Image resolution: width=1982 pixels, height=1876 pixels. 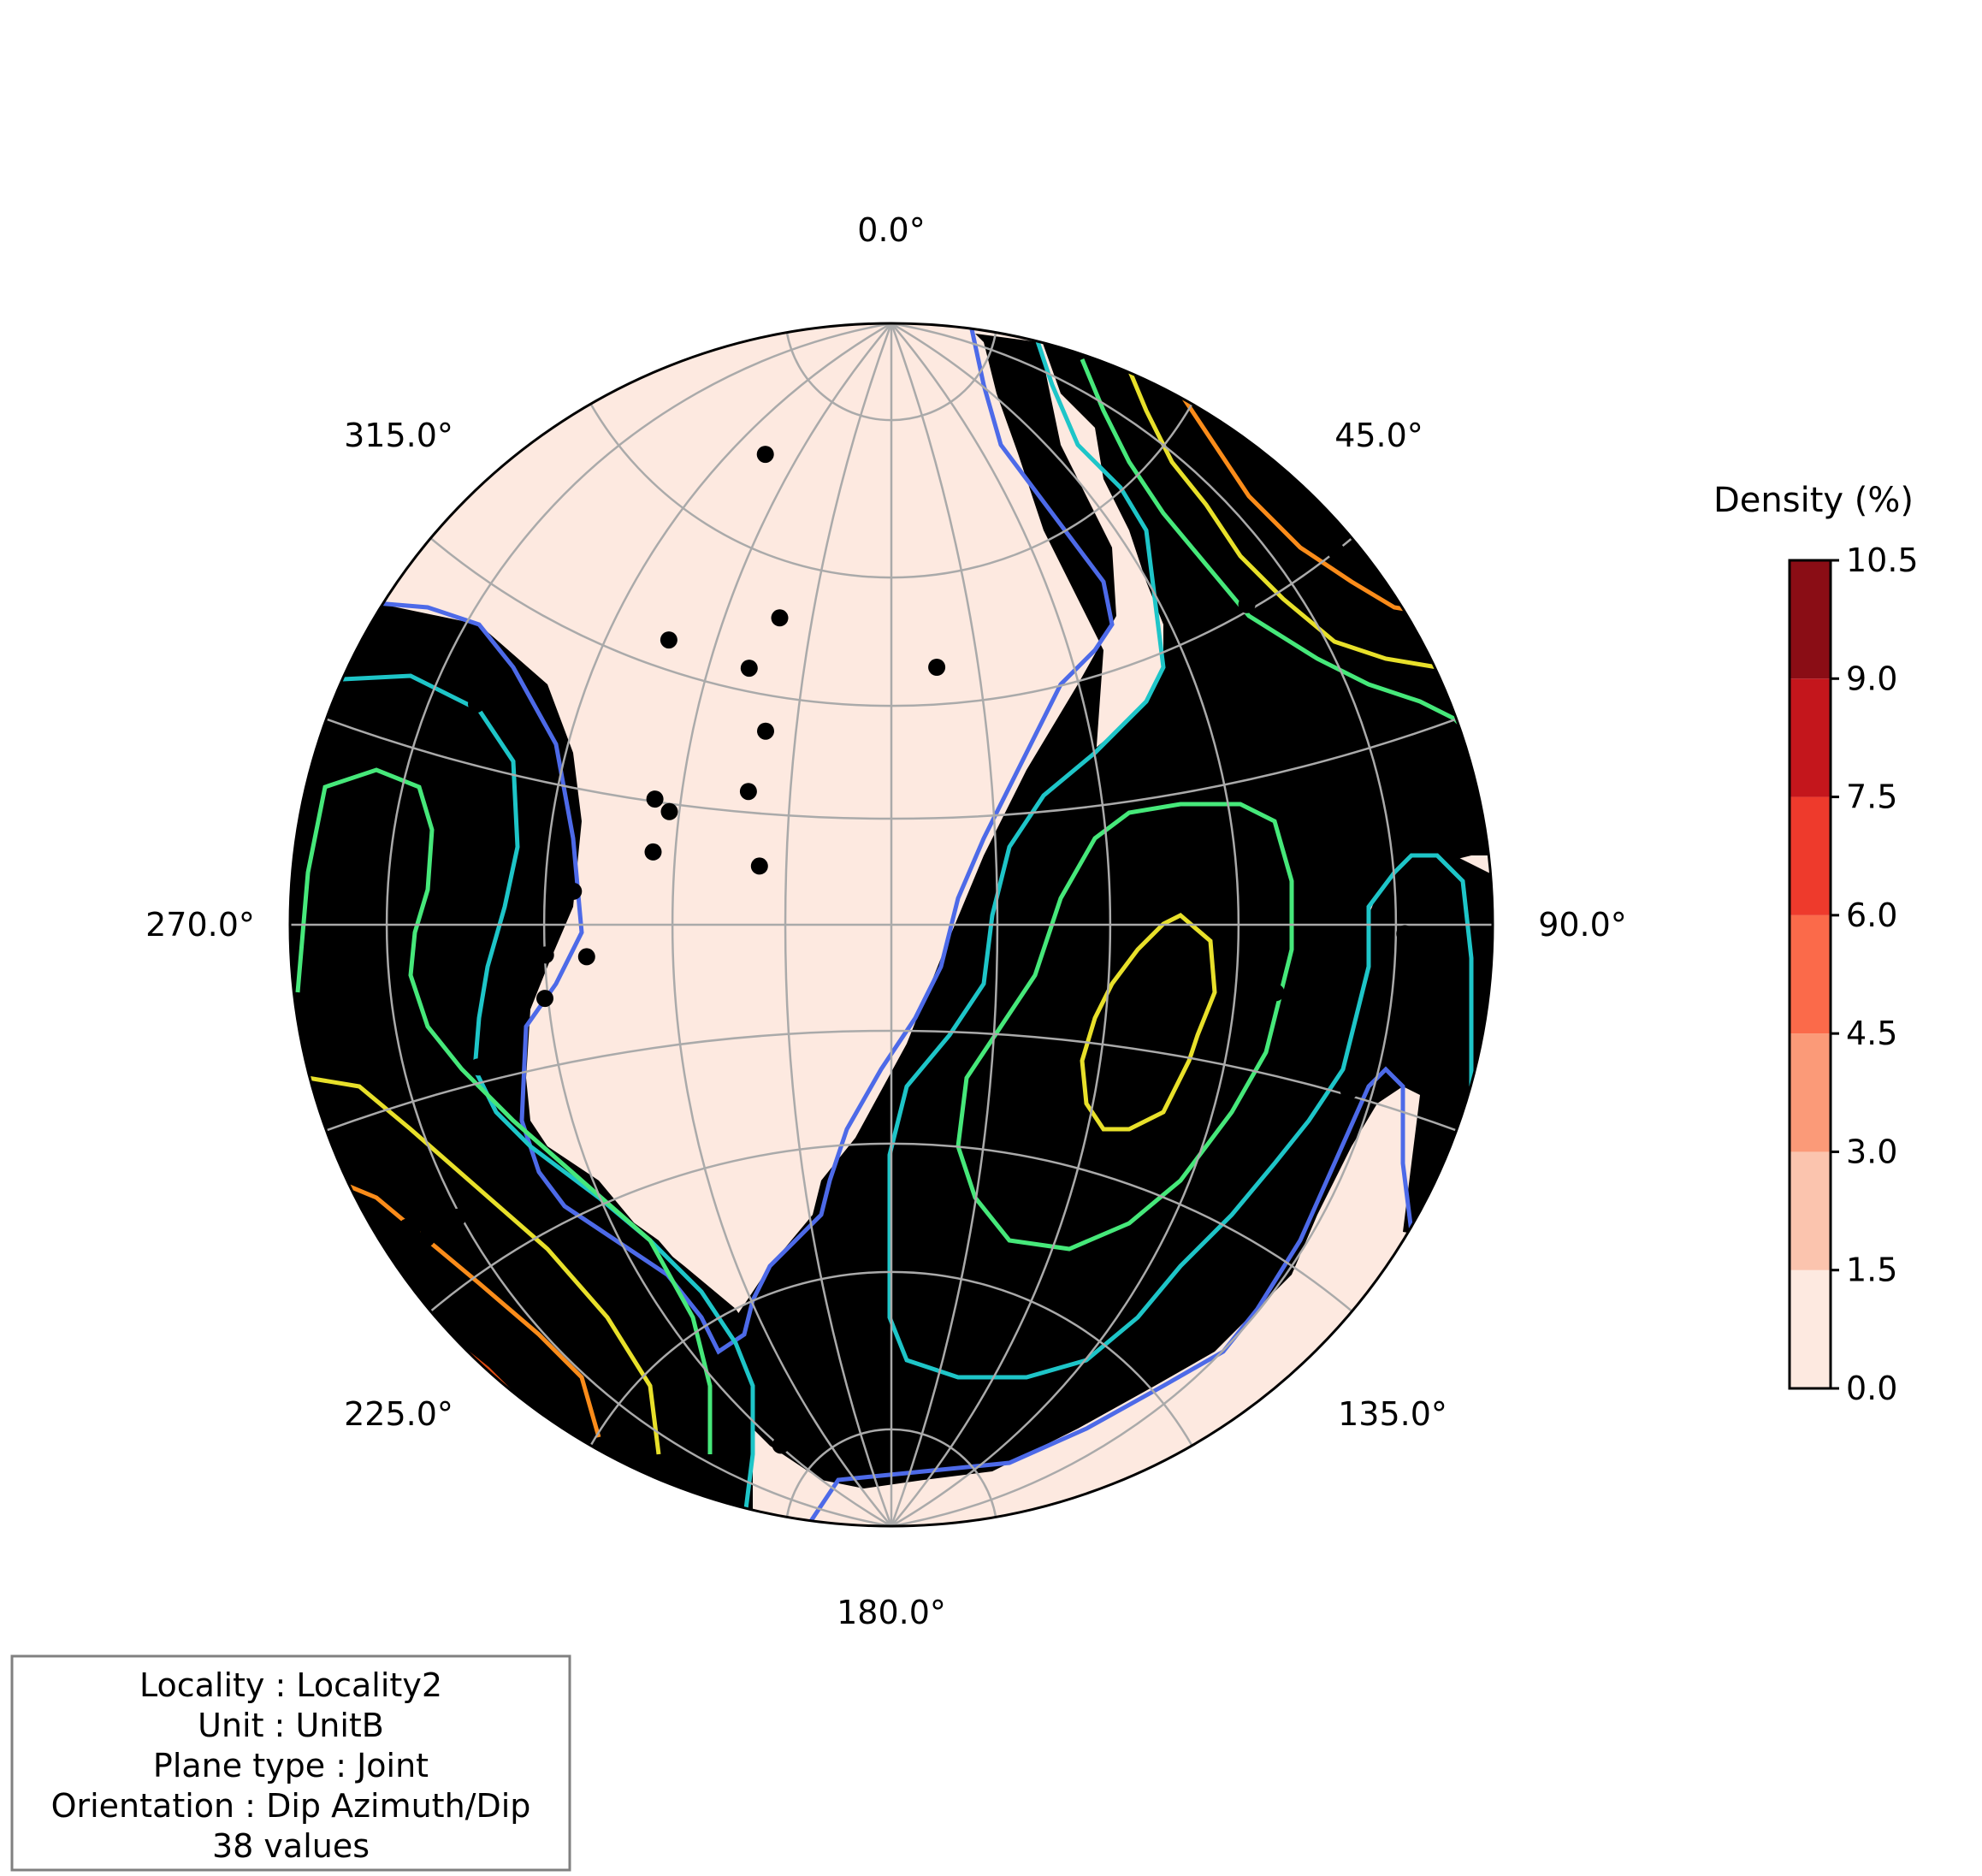 I want to click on colorbar-tick-label: 10.5, so click(x=1882, y=560).